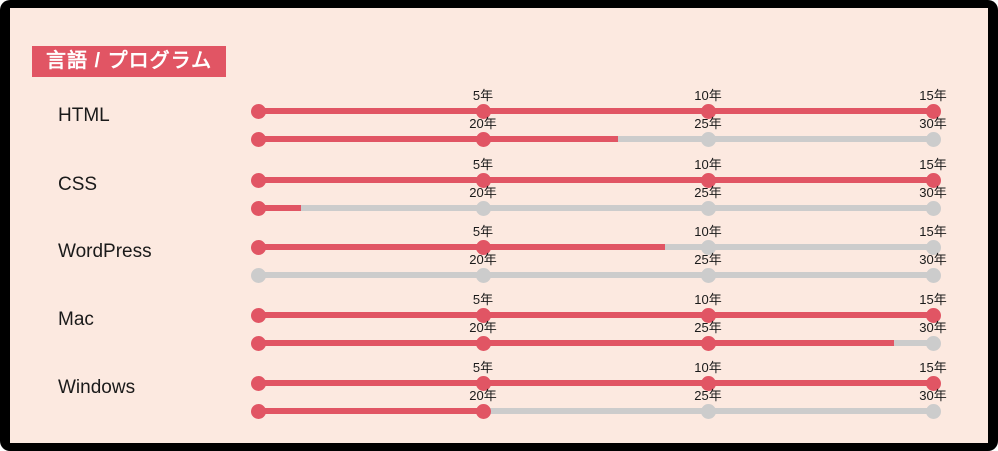 The height and width of the screenshot is (451, 998). What do you see at coordinates (499, 186) in the screenshot?
I see `skill-group-css: CSS 5年 10年 15年 20年 25年 30年` at bounding box center [499, 186].